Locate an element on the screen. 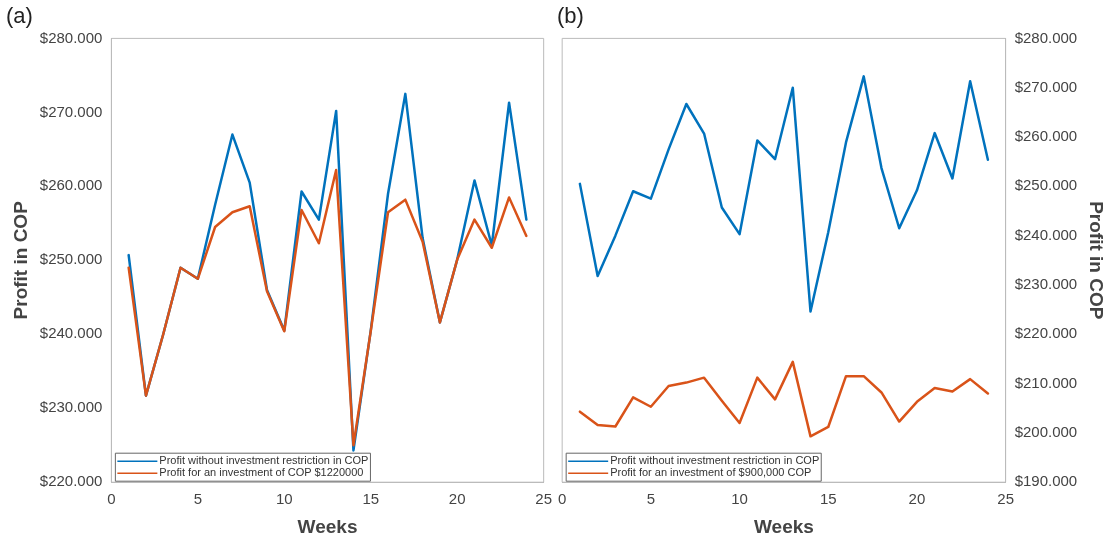 Image resolution: width=1117 pixels, height=545 pixels. chart-title: (b) is located at coordinates (570, 16).